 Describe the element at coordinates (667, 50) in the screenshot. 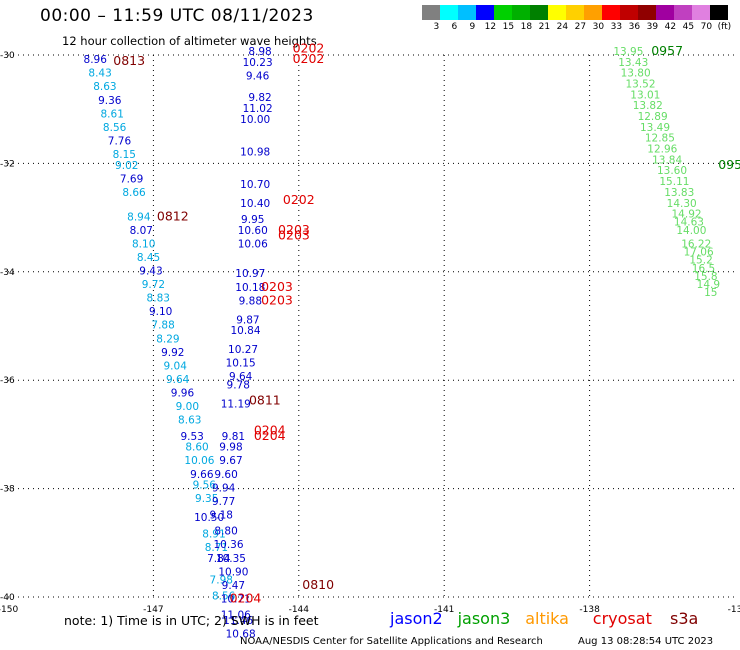

I see `pass-time-label: 0957` at that location.